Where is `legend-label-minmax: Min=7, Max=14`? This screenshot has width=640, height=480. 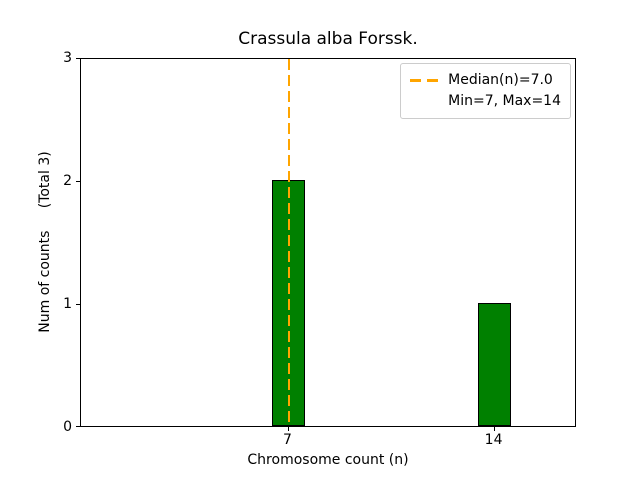
legend-label-minmax: Min=7, Max=14 is located at coordinates (504, 101).